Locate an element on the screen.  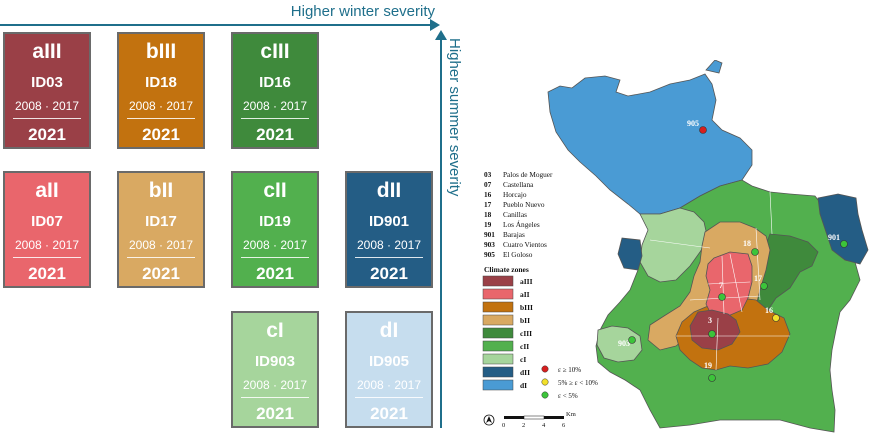
map-station-3: 3 is located at coordinates (712, 327).